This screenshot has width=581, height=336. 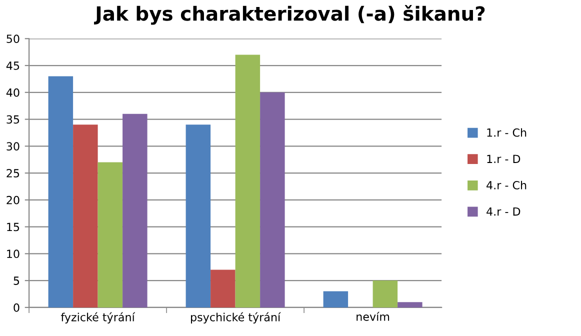 What do you see at coordinates (506, 185) in the screenshot?
I see `legend-label: 4.r - Ch` at bounding box center [506, 185].